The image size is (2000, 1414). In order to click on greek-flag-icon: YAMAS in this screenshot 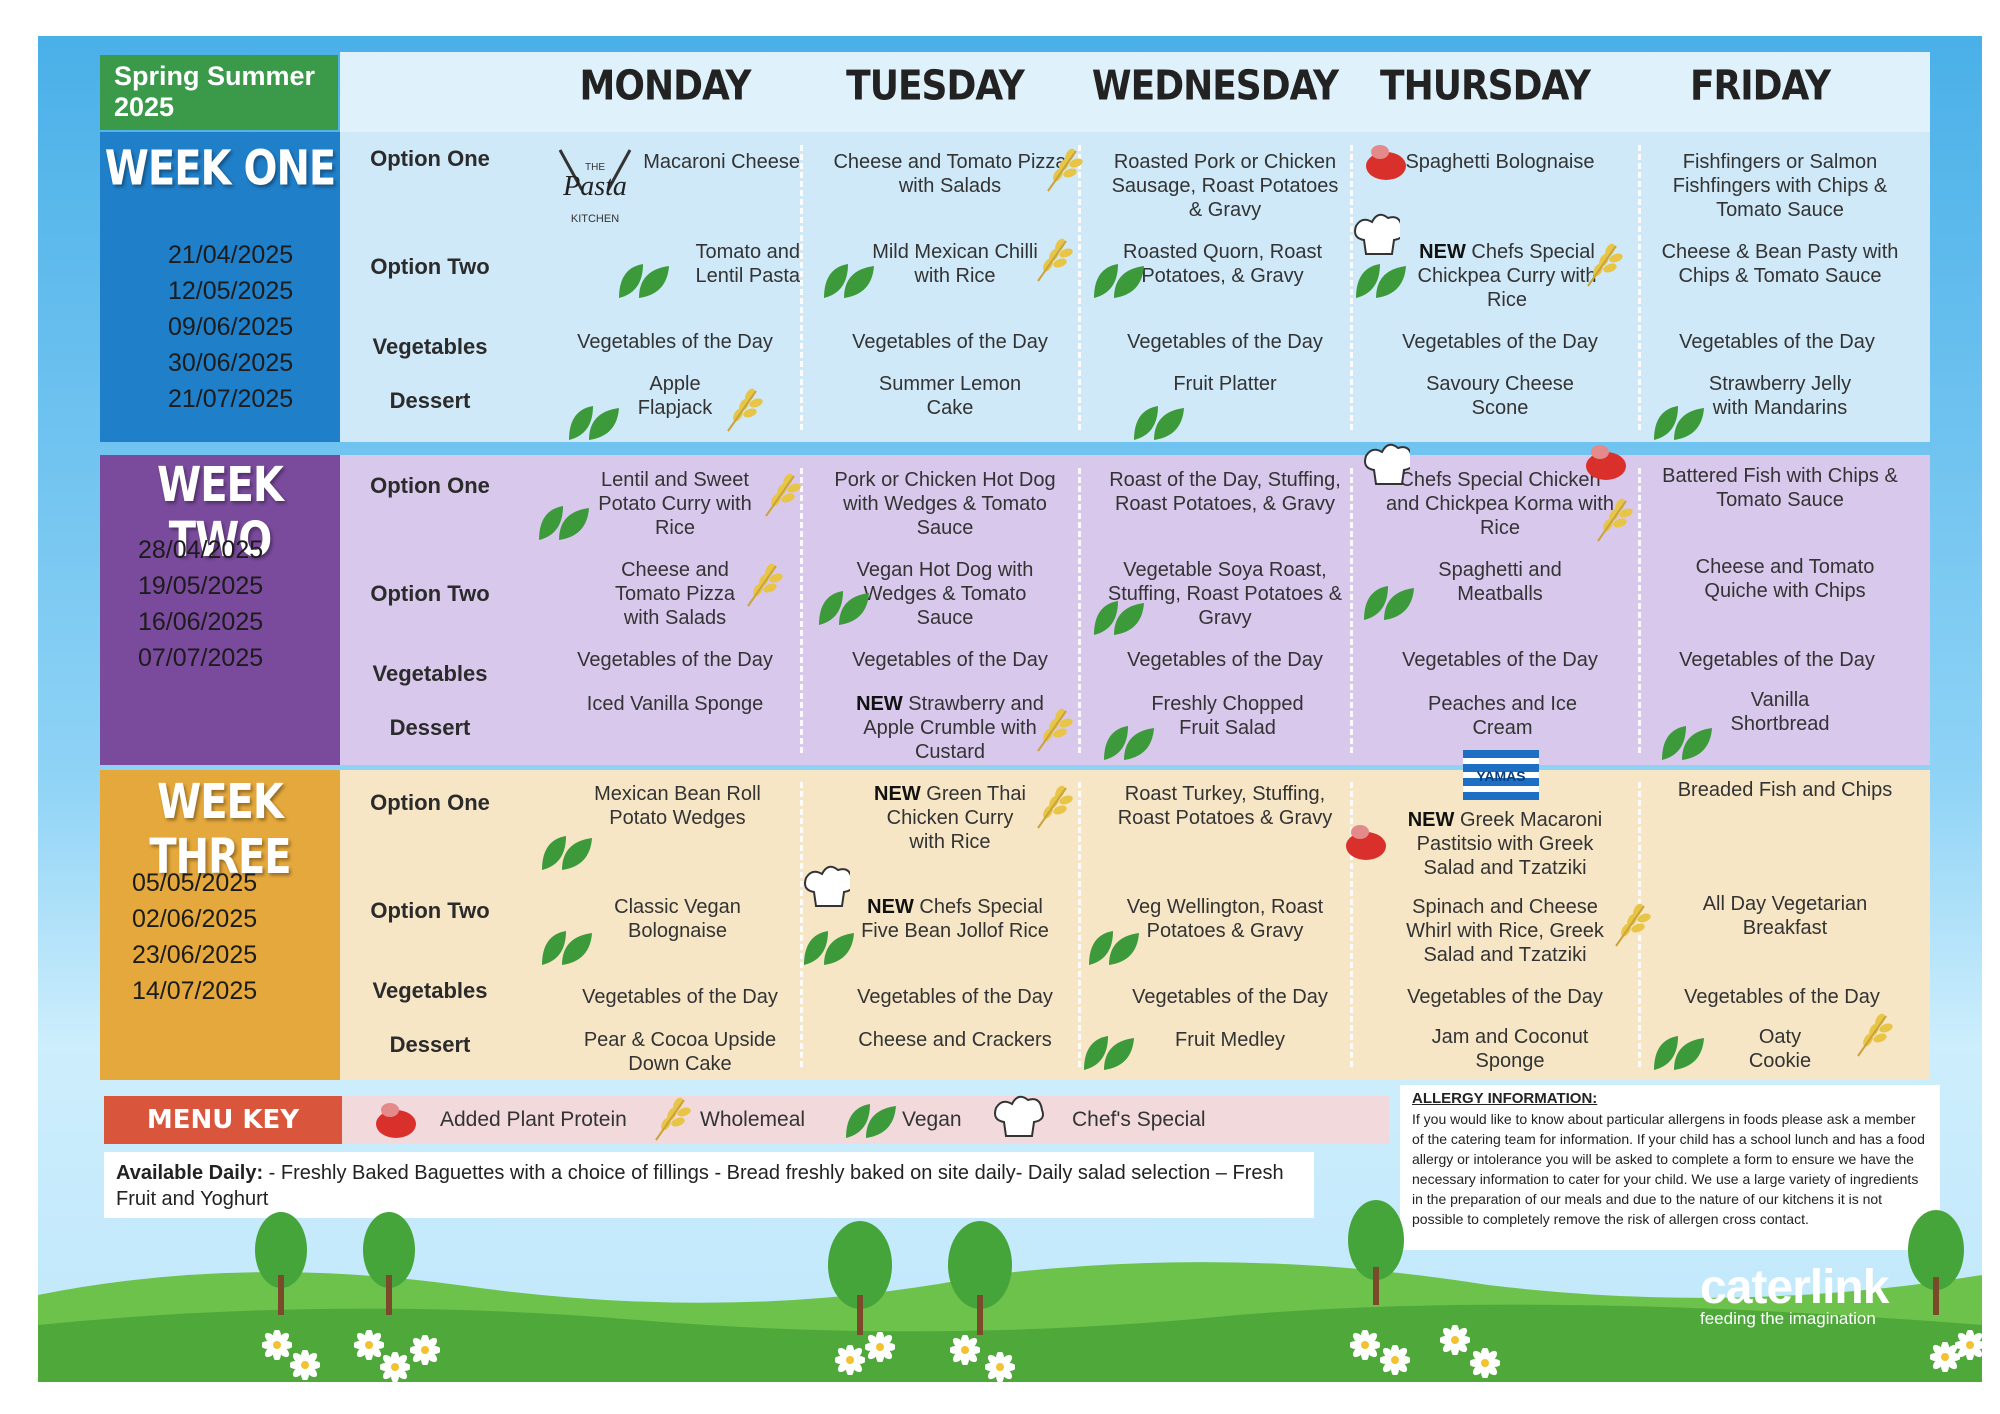, I will do `click(1501, 775)`.